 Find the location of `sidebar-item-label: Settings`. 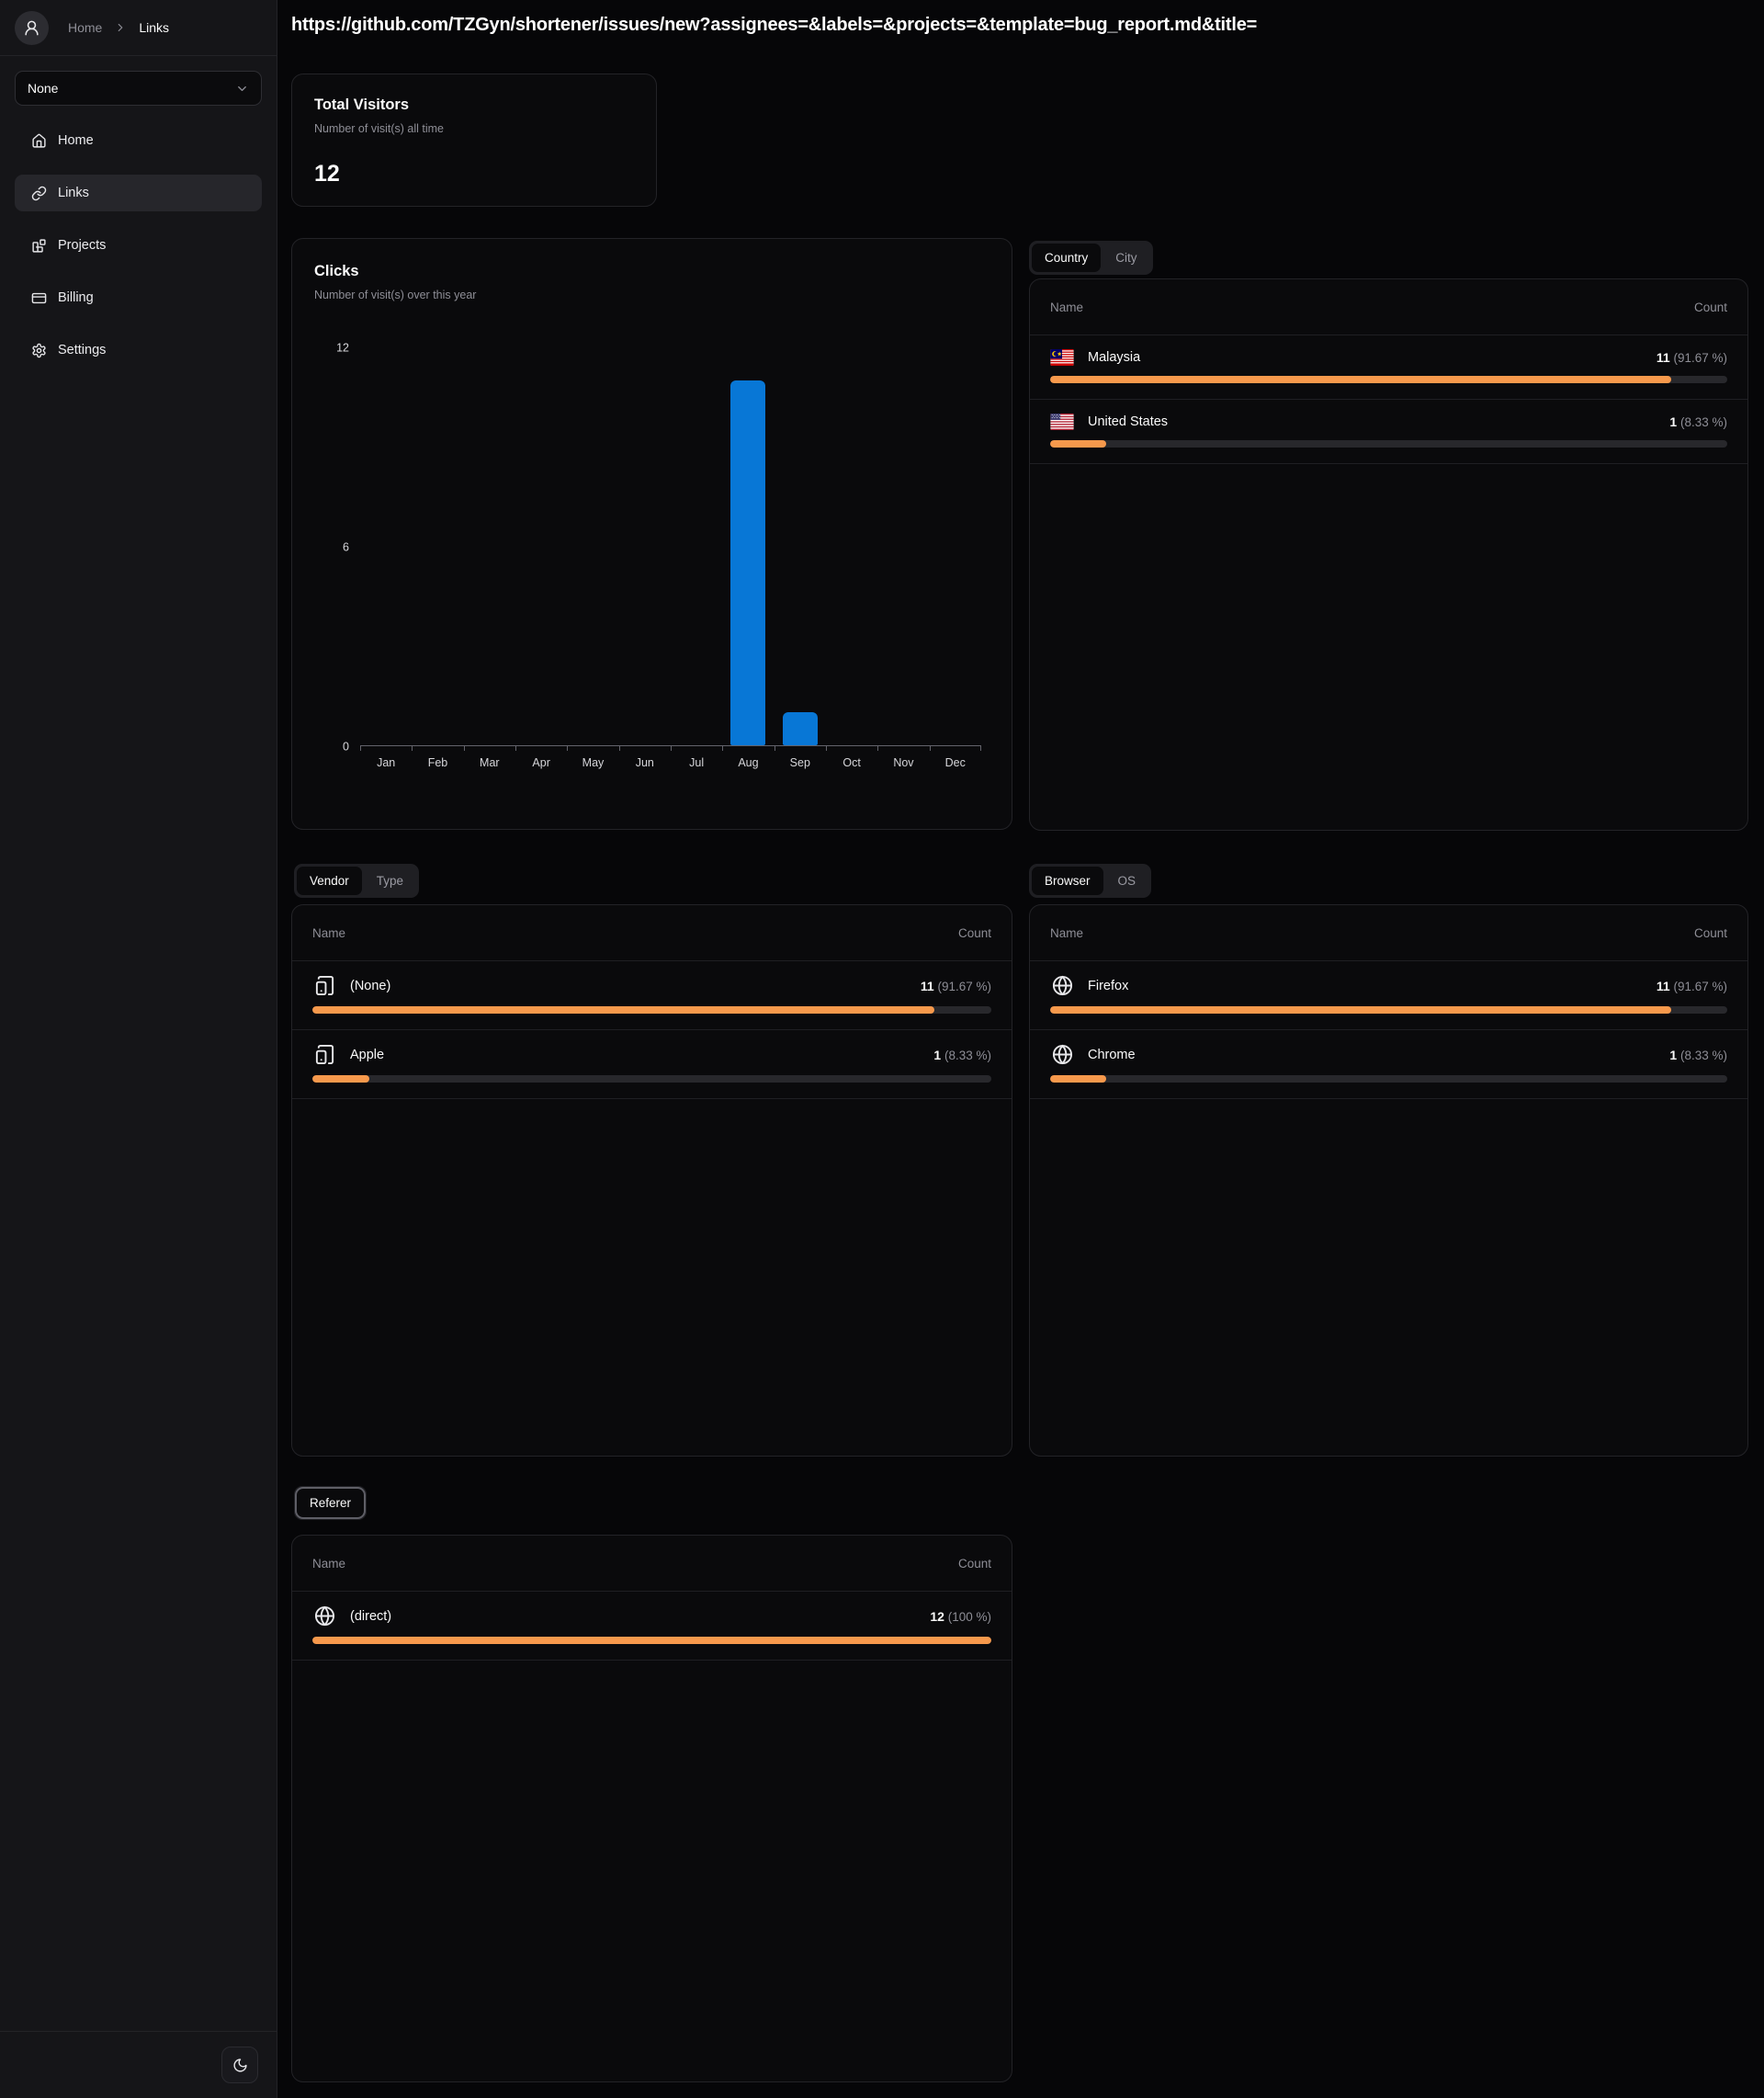

sidebar-item-label: Settings is located at coordinates (82, 350).